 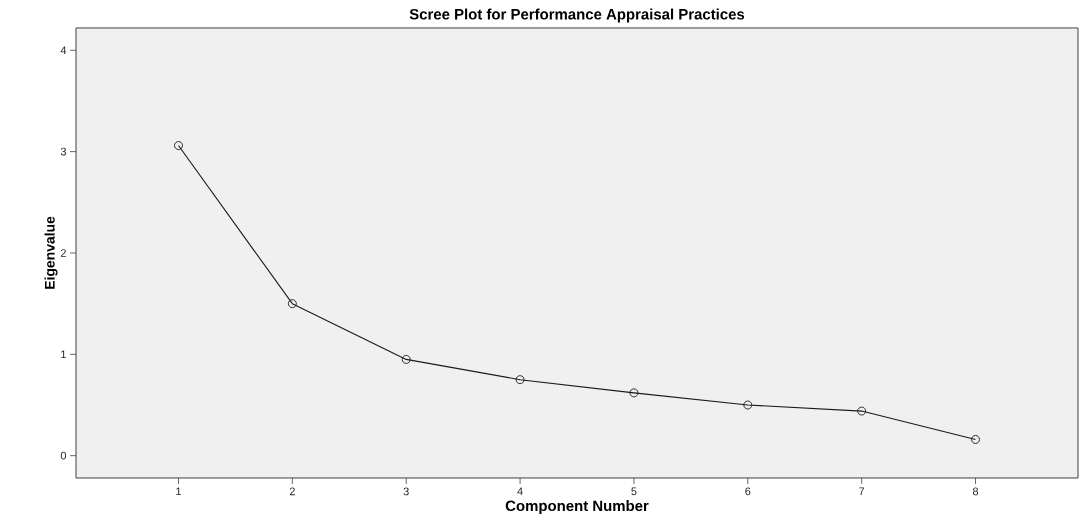 What do you see at coordinates (577, 15) in the screenshot?
I see `chart-title: Scree Plot for Performance Appraisal Practices` at bounding box center [577, 15].